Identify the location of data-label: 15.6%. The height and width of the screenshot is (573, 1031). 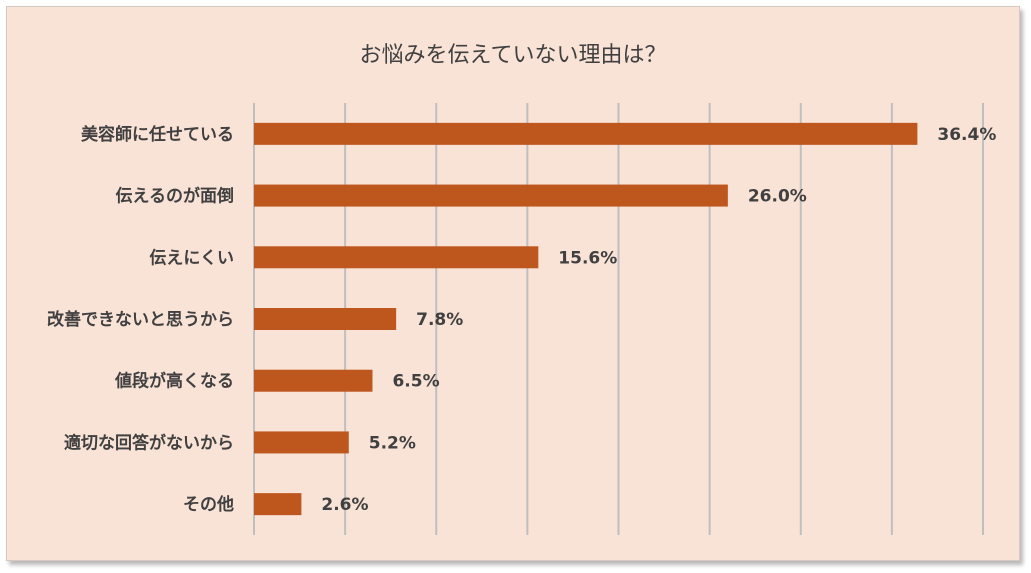
(587, 258).